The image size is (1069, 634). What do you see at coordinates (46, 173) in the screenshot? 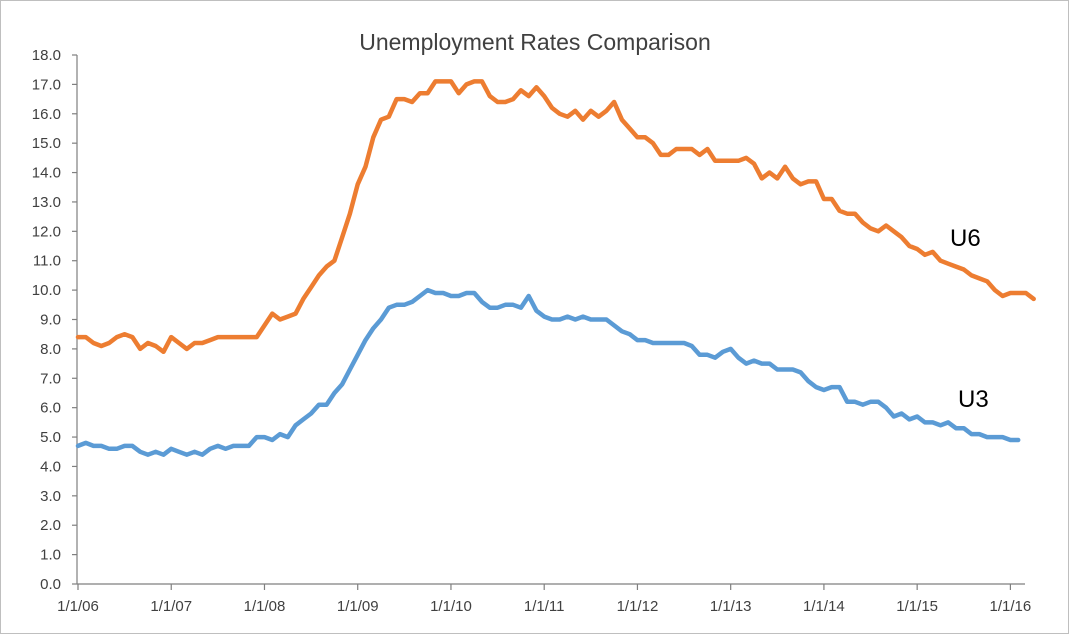
I see `y-tick-label: 14.0` at bounding box center [46, 173].